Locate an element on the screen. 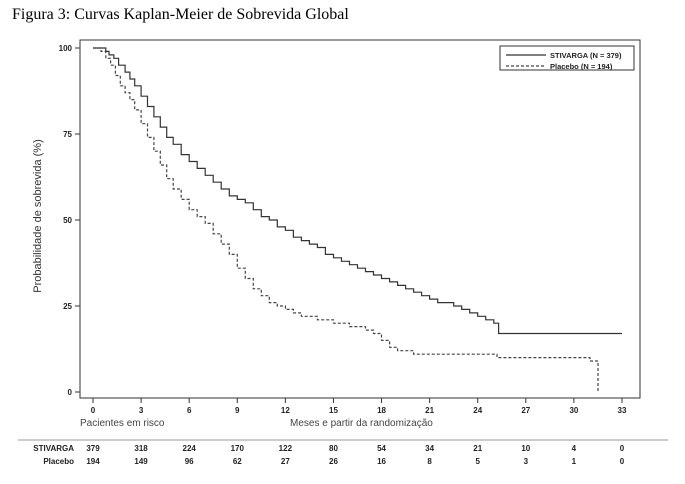 The height and width of the screenshot is (484, 685). risk-cell: 1 is located at coordinates (574, 461).